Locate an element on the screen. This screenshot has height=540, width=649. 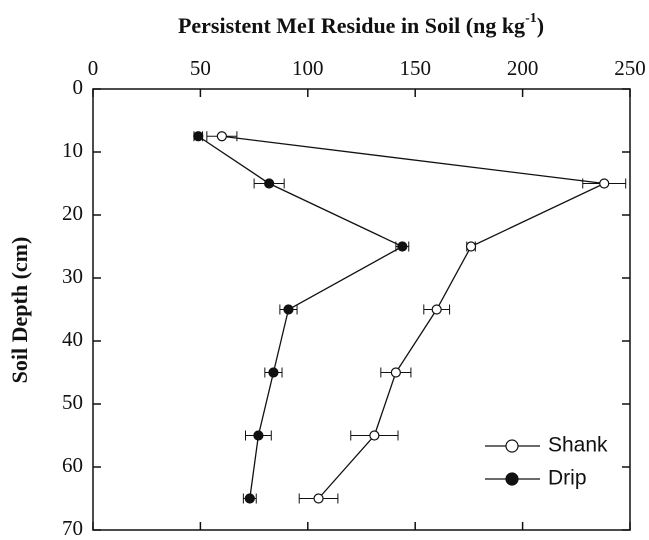
x-tick-label: 250 is located at coordinates (630, 68).